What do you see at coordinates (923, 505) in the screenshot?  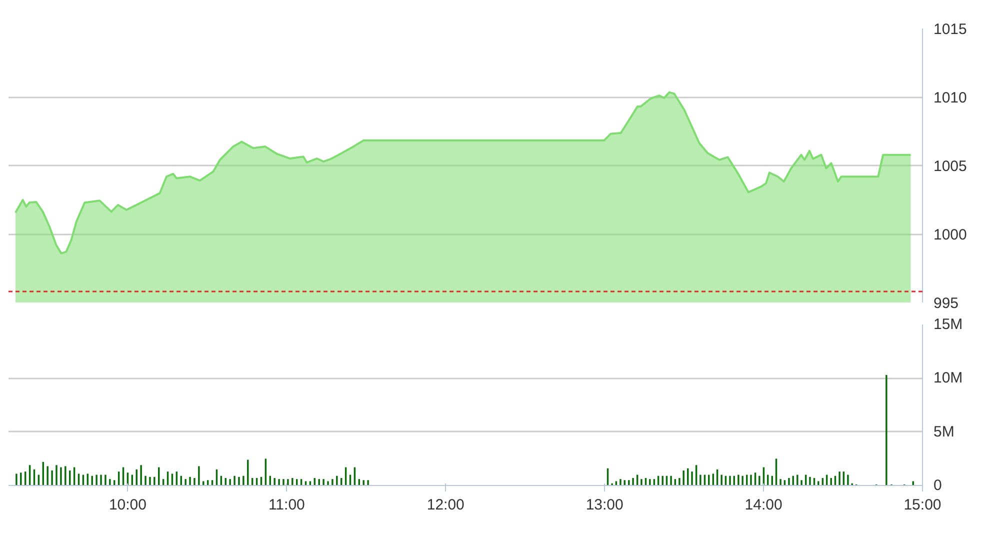 I see `x-tick-label: 15:00` at bounding box center [923, 505].